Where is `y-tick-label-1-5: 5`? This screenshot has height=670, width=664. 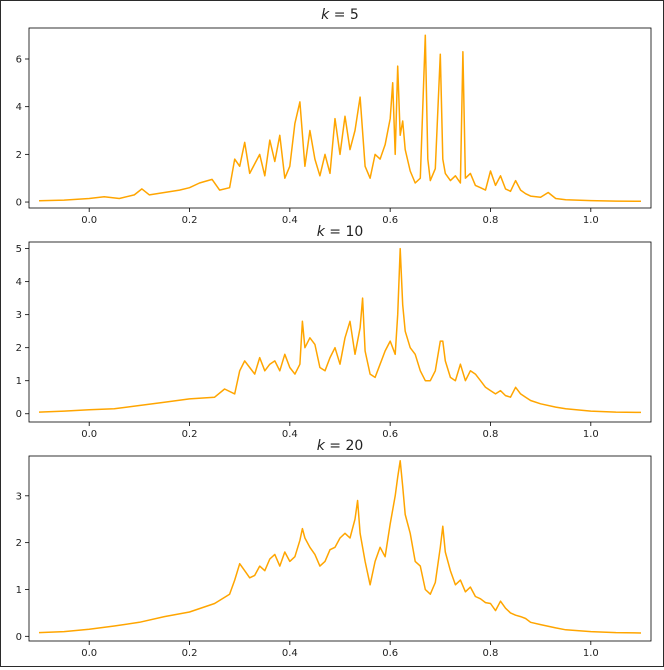 y-tick-label-1-5: 5 is located at coordinates (19, 249).